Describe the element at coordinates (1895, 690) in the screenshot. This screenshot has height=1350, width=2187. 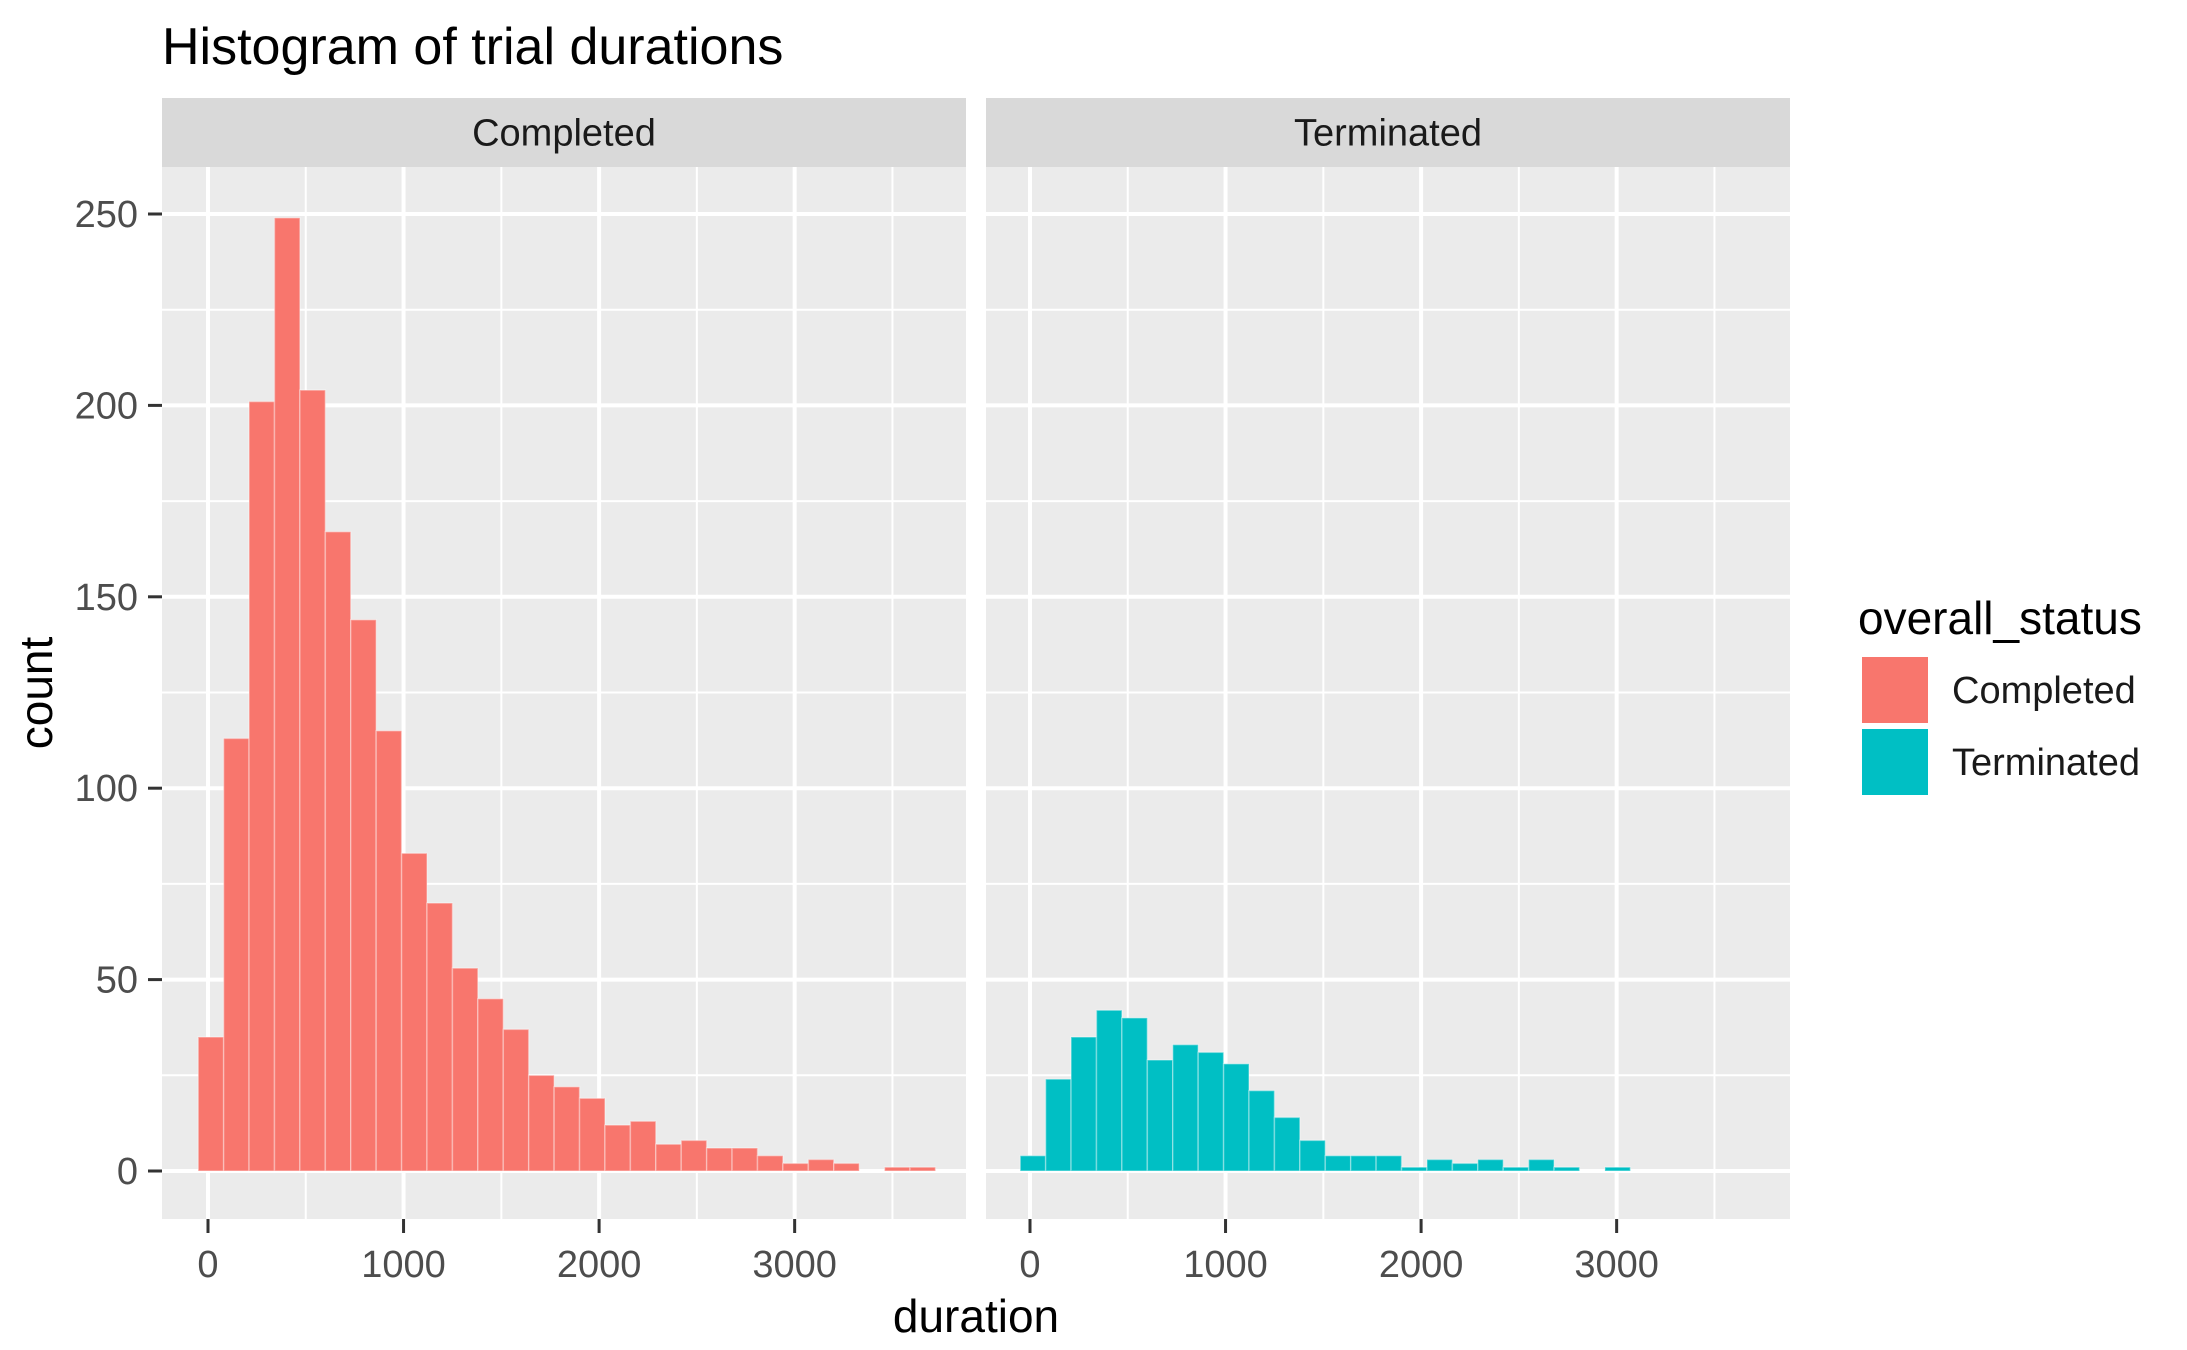
I see `legend-swatch-completed` at that location.